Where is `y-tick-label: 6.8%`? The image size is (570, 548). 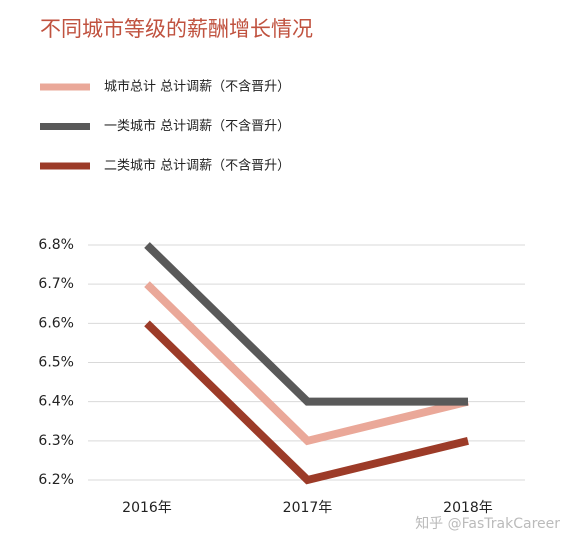 y-tick-label: 6.8% is located at coordinates (56, 245).